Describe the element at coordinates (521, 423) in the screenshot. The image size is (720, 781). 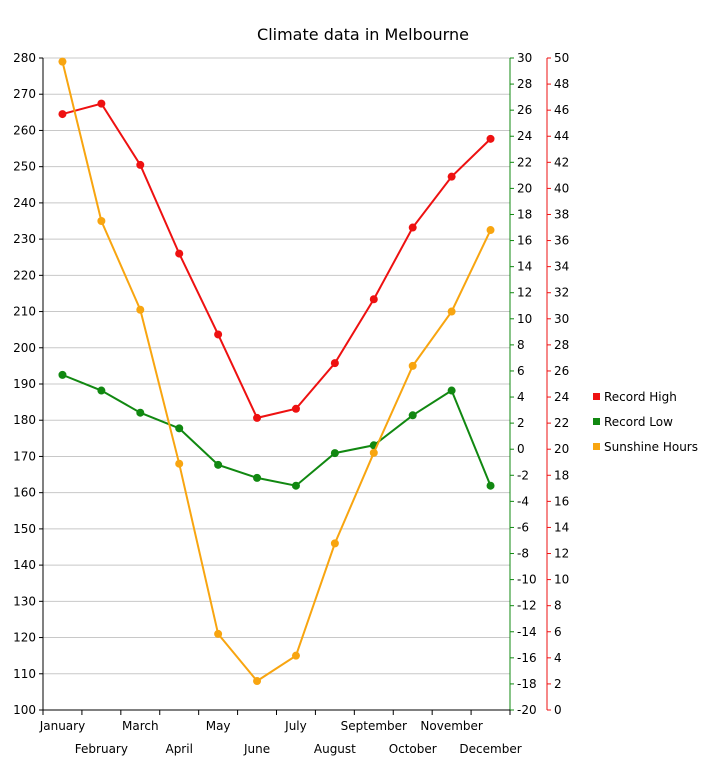
I see `right-green-tick-label: 2` at that location.